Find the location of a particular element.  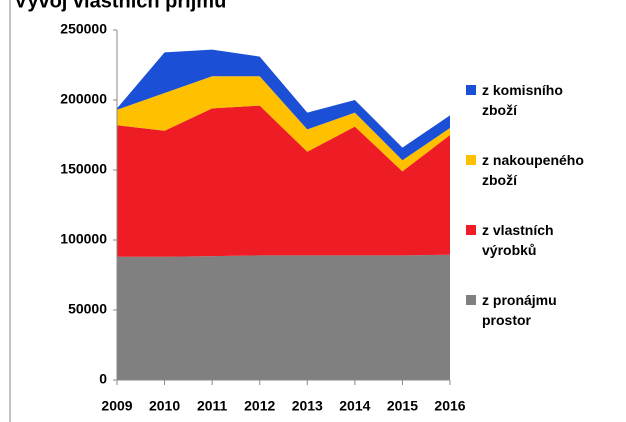

legend-item: z pronájmu prostor is located at coordinates (541, 310).